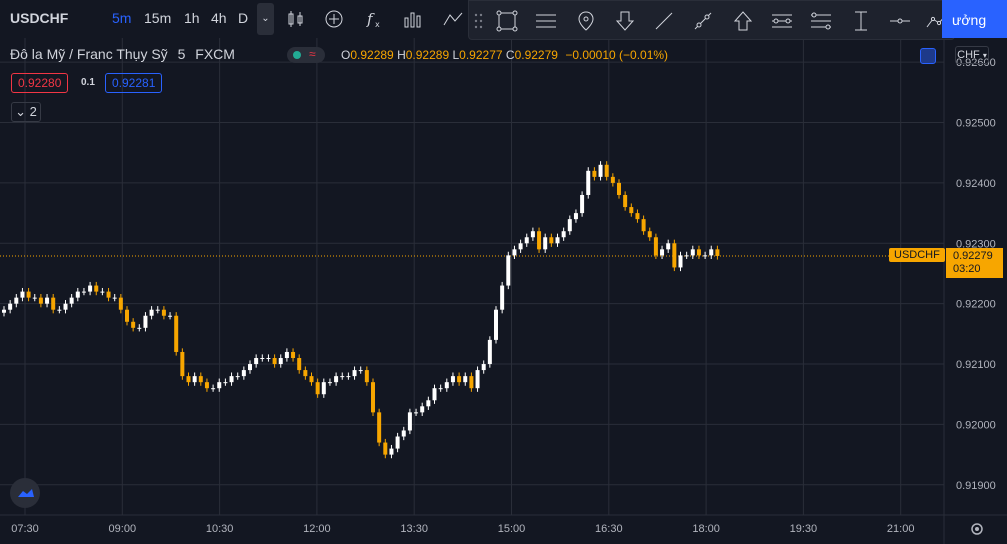 The height and width of the screenshot is (544, 1007). Describe the element at coordinates (976, 425) in the screenshot. I see `price-tick-label: 0.92000` at that location.